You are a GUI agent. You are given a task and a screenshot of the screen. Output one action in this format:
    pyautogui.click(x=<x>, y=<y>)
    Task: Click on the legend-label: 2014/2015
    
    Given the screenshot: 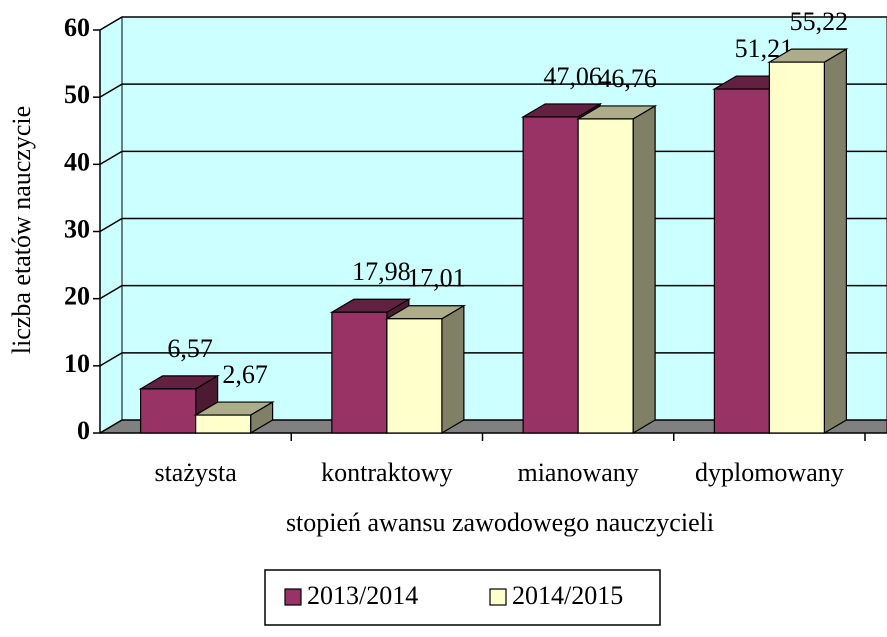 What is the action you would take?
    pyautogui.click(x=567, y=595)
    